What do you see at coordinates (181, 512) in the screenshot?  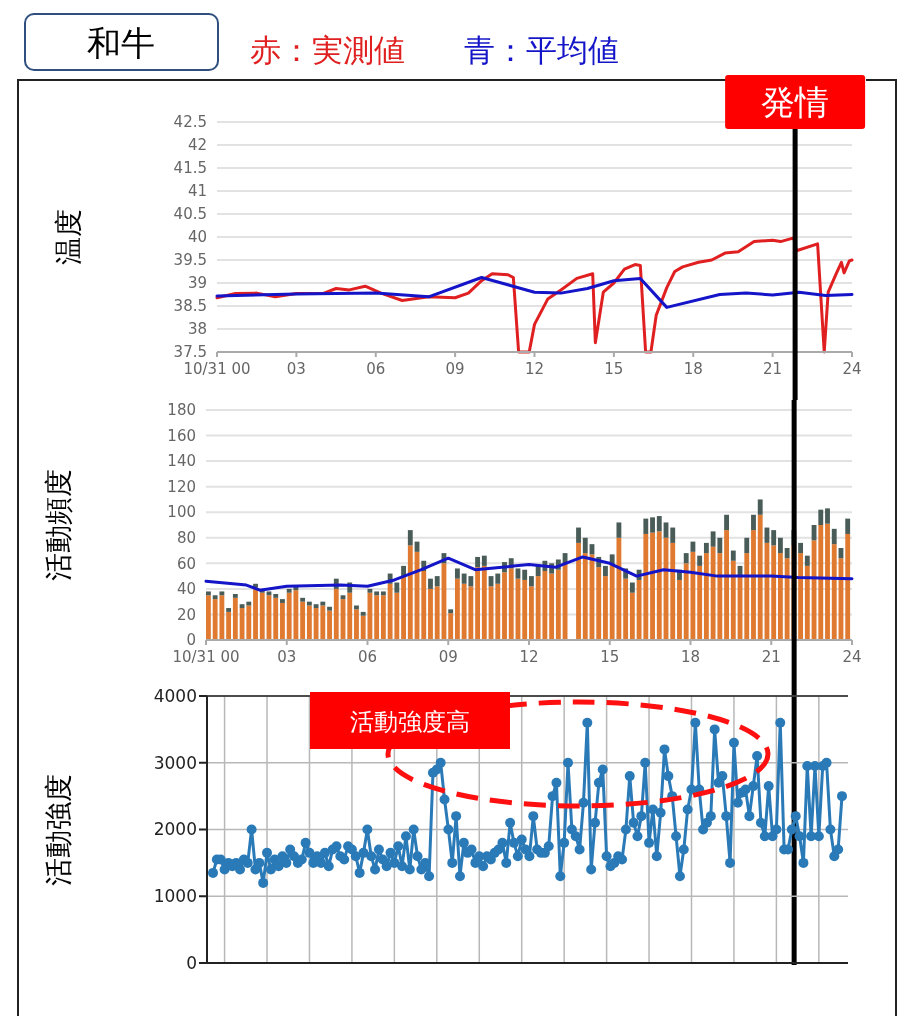 I see `y-tick-label: 100` at bounding box center [181, 512].